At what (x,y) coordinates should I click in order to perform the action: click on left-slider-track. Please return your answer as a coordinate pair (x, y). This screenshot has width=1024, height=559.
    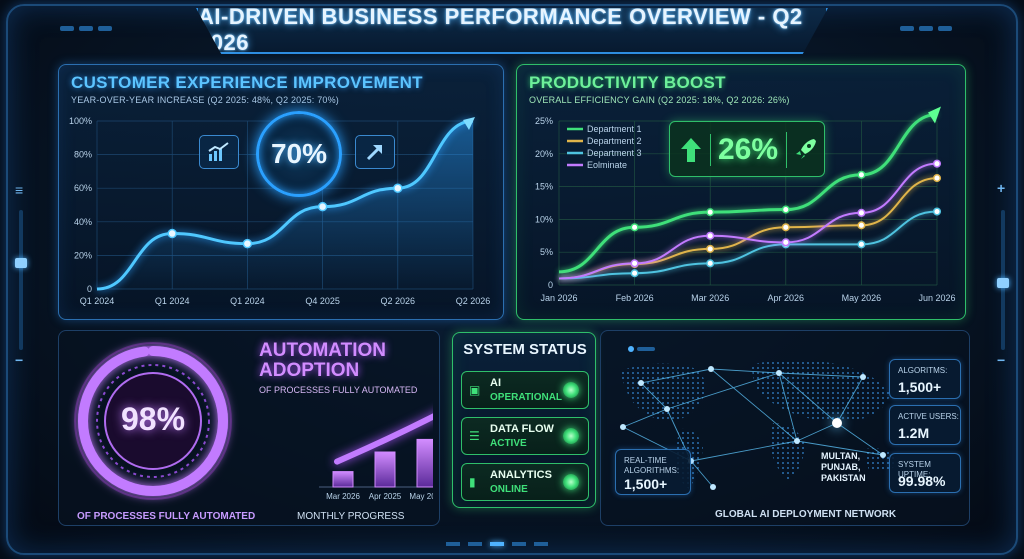
    Looking at the image, I should click on (21, 280).